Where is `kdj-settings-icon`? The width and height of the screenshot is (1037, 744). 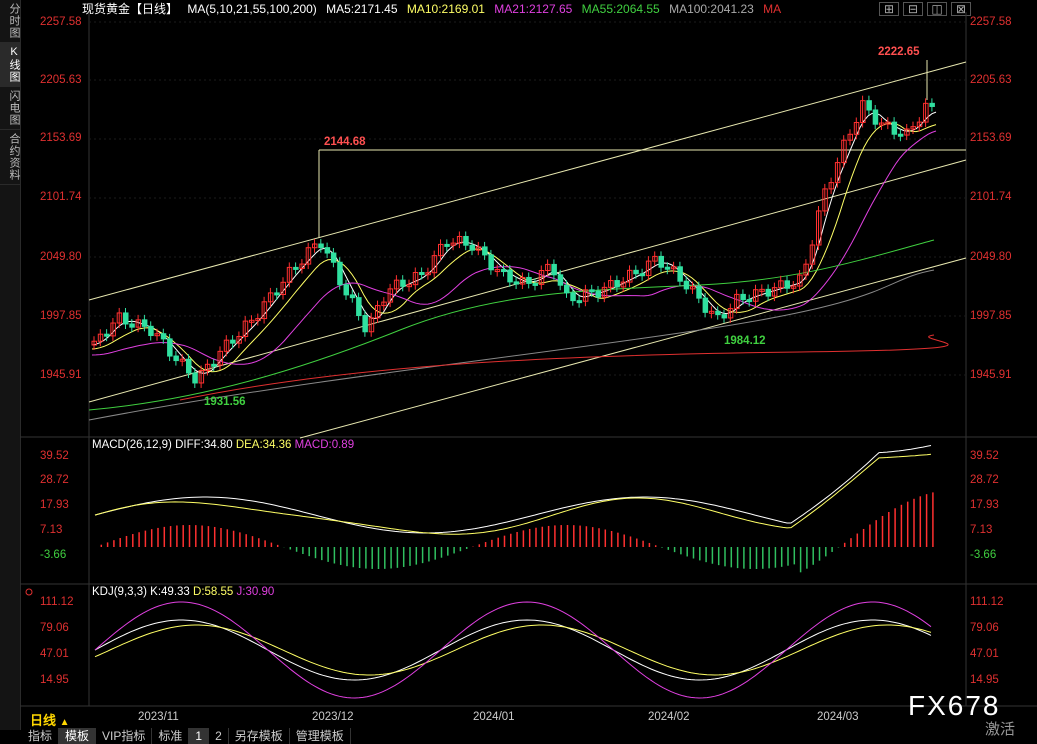
kdj-settings-icon is located at coordinates (29, 592).